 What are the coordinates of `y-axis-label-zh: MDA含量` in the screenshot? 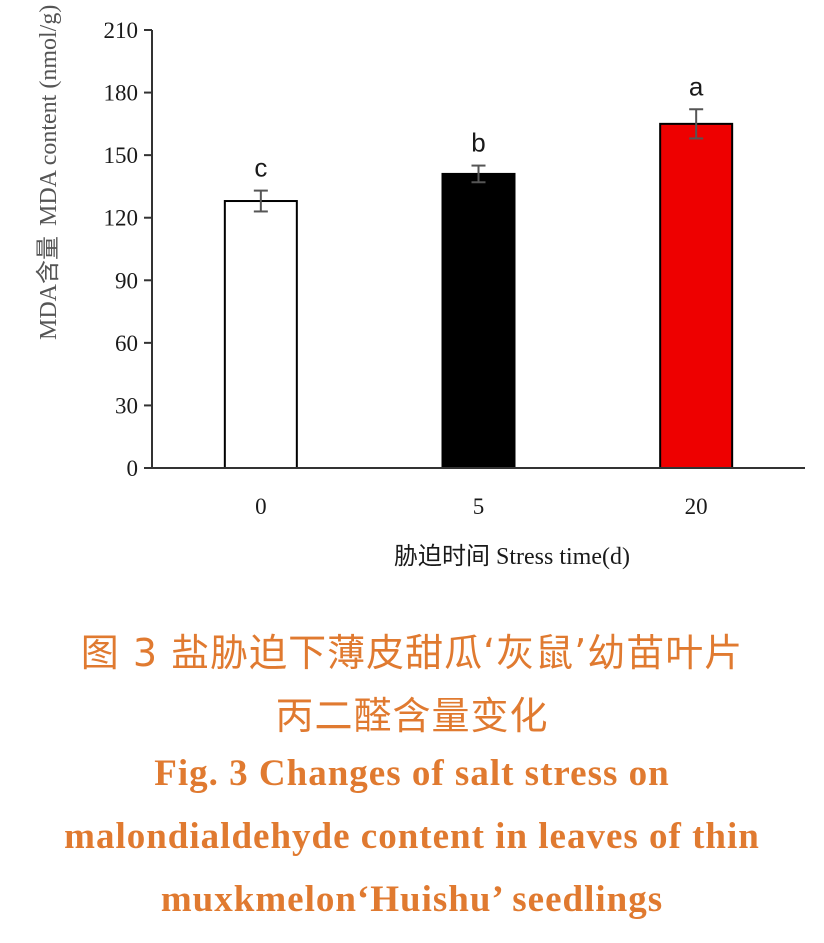 It's located at (48, 288).